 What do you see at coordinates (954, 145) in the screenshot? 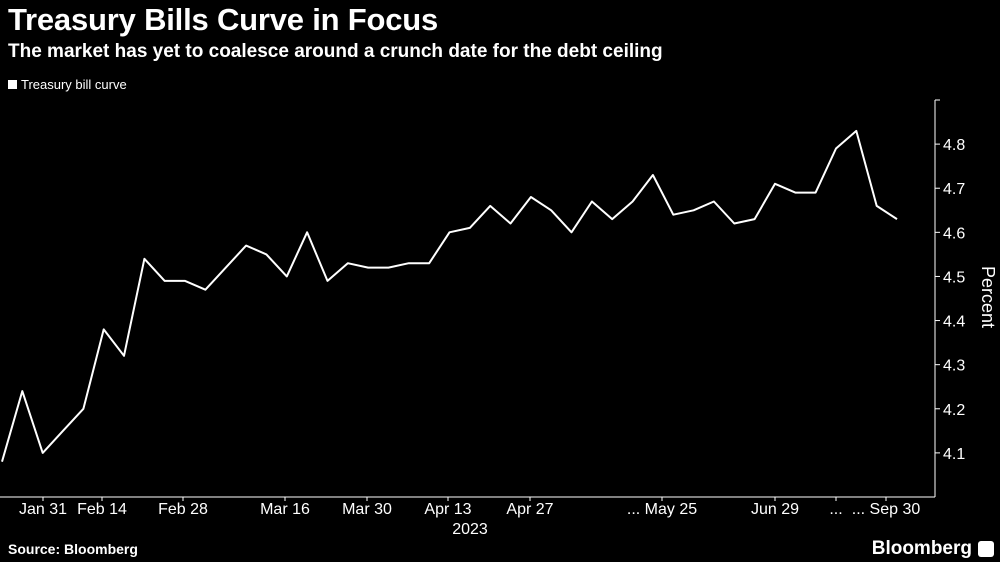
I see `y-tick-label: 4.8` at bounding box center [954, 145].